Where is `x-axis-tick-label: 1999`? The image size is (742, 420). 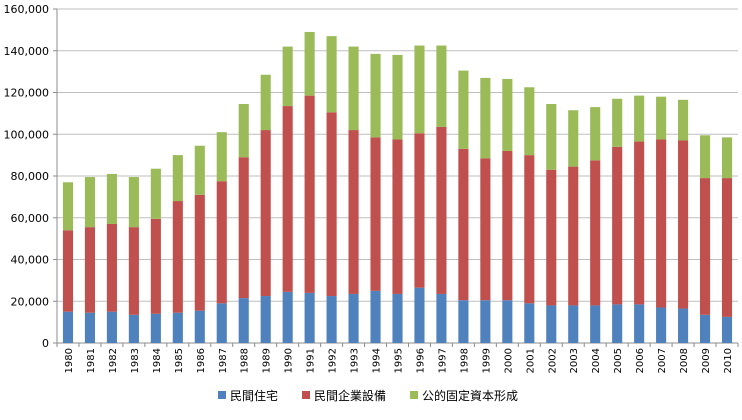
x-axis-tick-label: 1999 is located at coordinates (486, 360).